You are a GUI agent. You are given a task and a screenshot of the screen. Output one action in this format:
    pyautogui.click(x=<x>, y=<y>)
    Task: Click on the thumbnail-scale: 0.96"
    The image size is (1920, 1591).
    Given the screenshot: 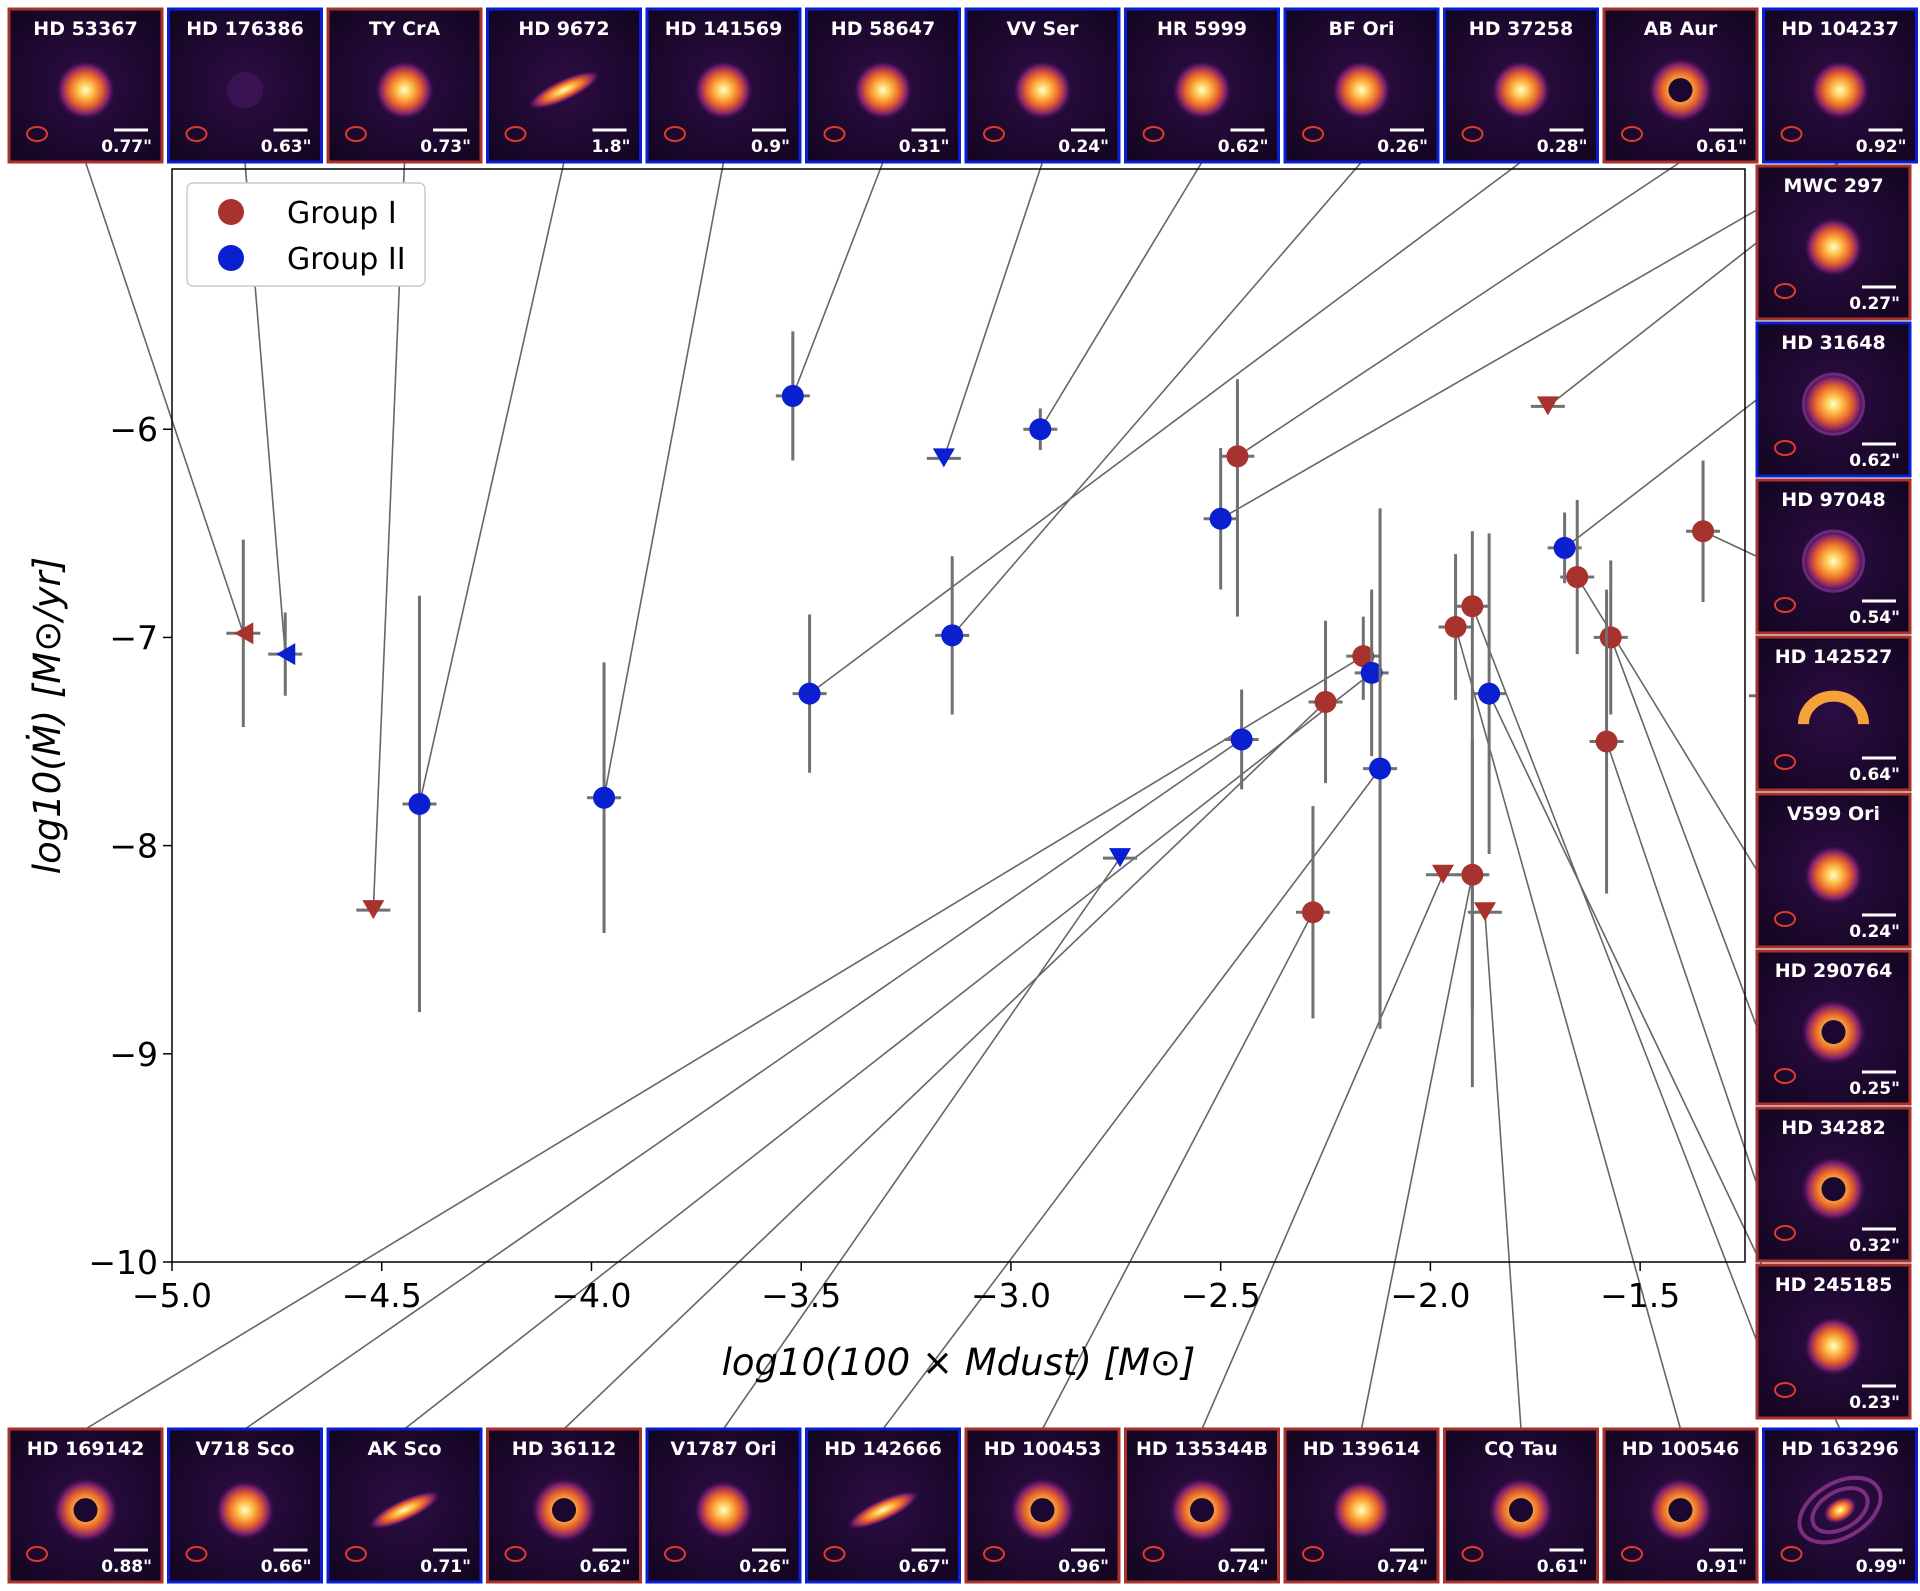 What is the action you would take?
    pyautogui.click(x=1083, y=1567)
    